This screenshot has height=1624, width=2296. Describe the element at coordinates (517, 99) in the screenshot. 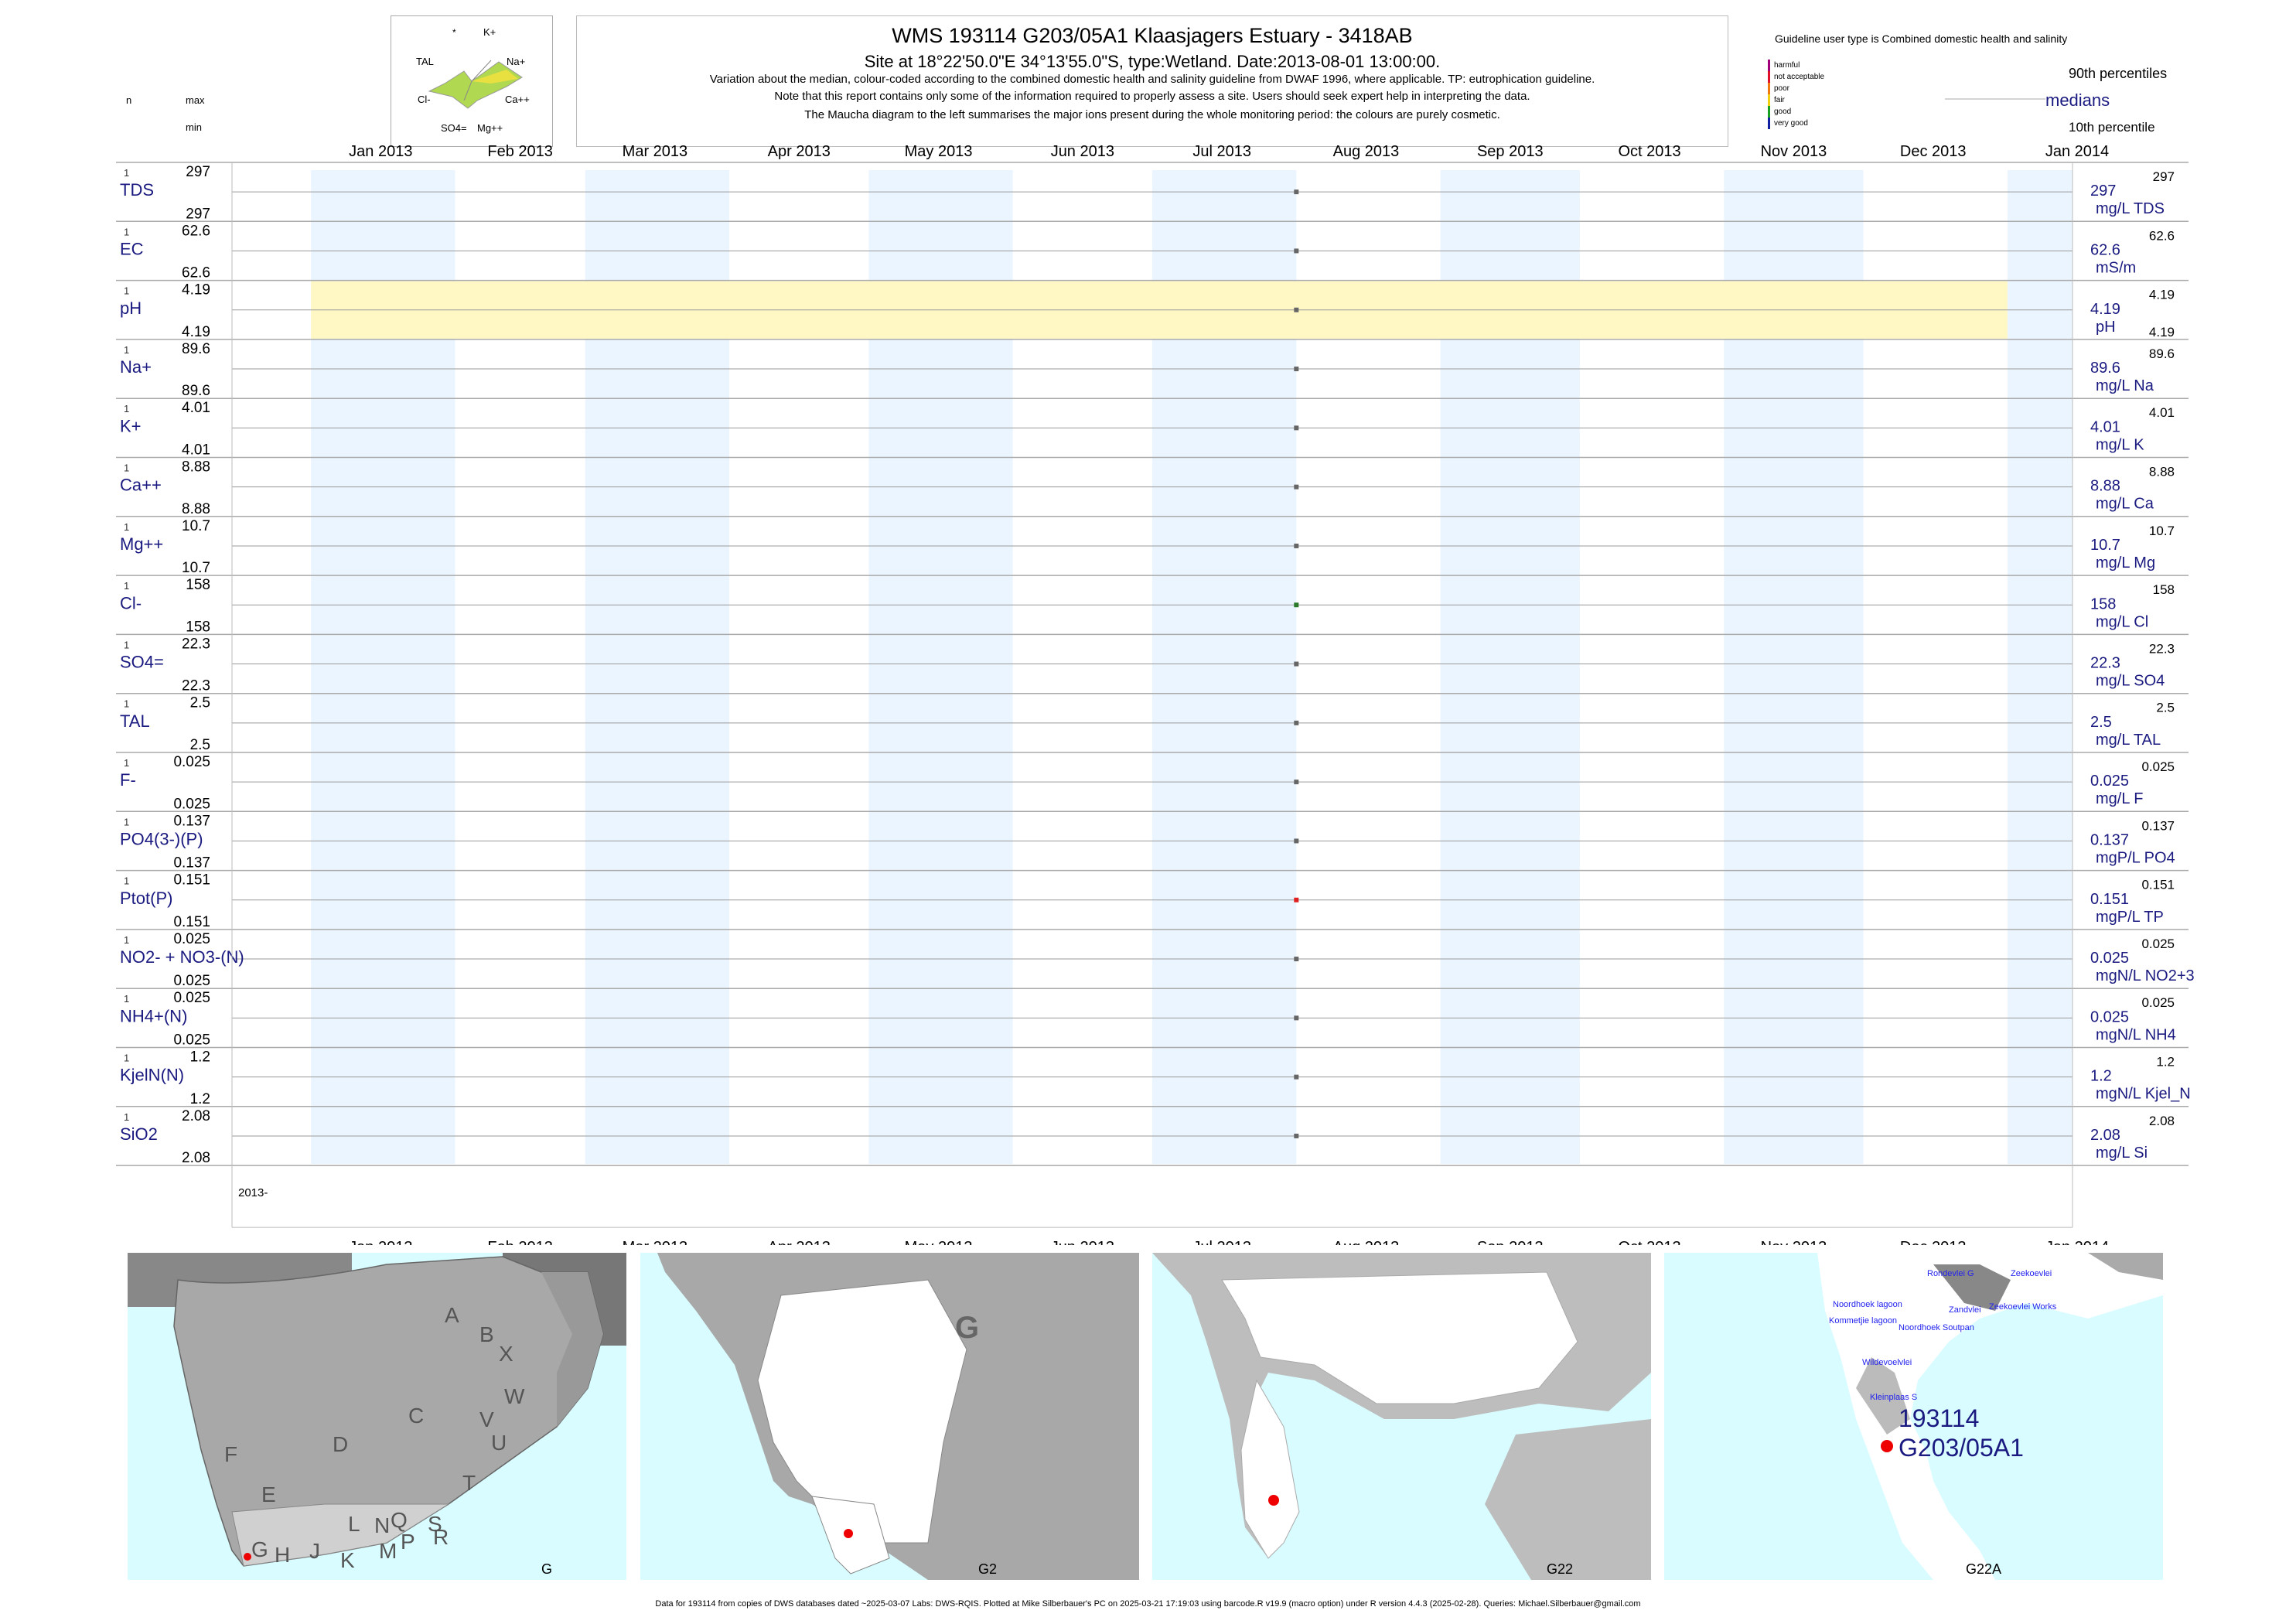

I see `maucha-ion-ca: Ca++` at that location.